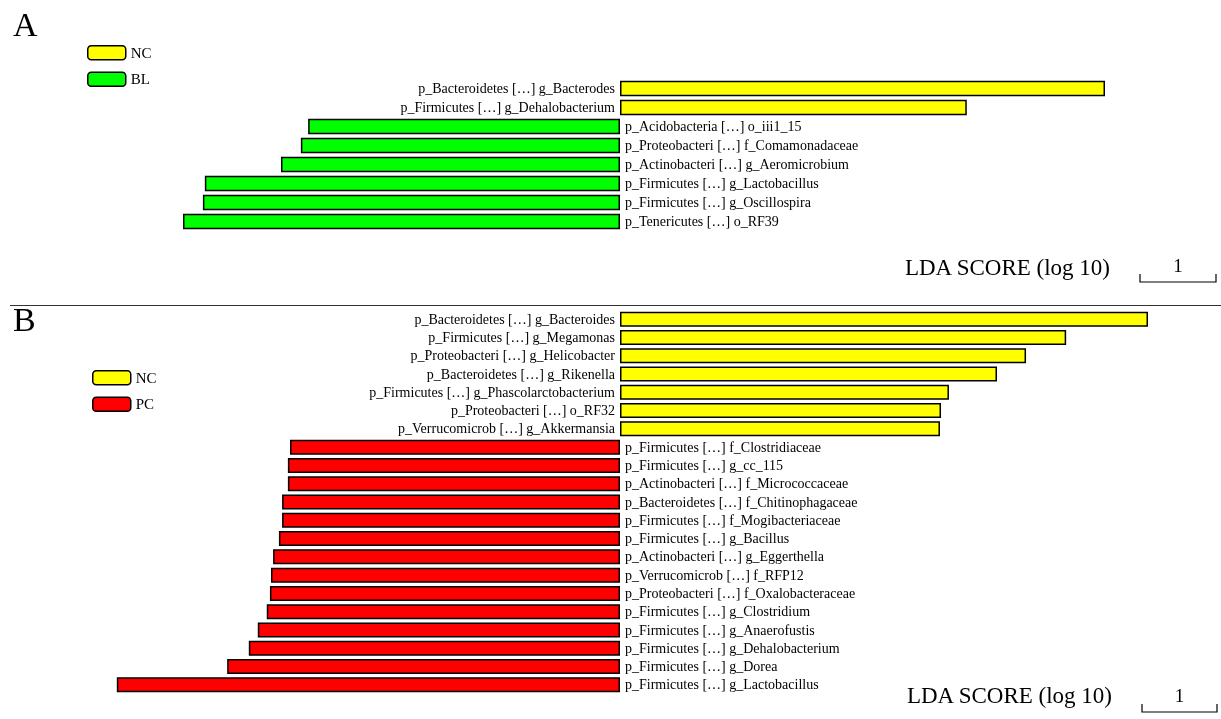 The image size is (1221, 719). Describe the element at coordinates (725, 557) in the screenshot. I see `y-tick-label: p_Actinobacteri […] g_Eggerthella` at that location.